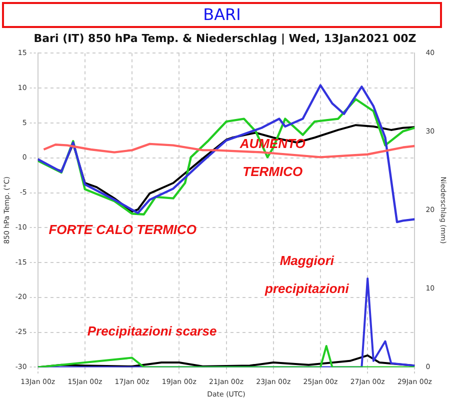  What do you see at coordinates (222, 15) in the screenshot?
I see `chart-title: BARI` at bounding box center [222, 15].